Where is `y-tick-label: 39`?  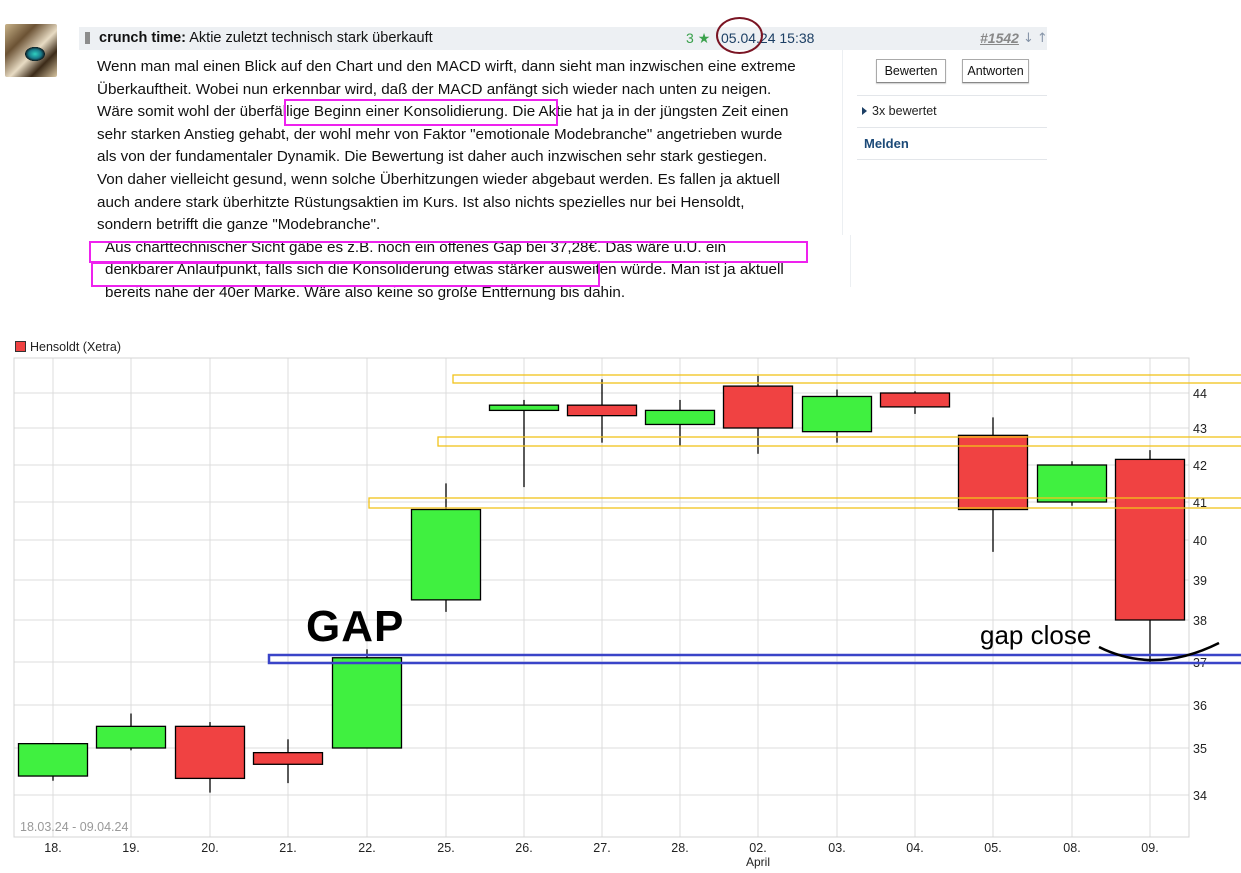 y-tick-label: 39 is located at coordinates (1200, 581).